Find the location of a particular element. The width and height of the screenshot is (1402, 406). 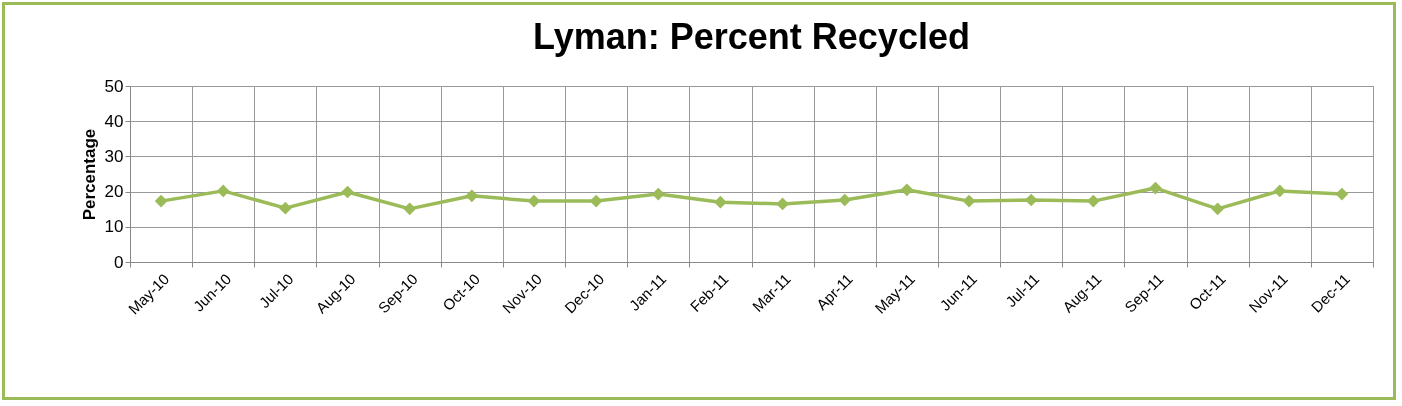

y-tick-label: 0 is located at coordinates (119, 262).